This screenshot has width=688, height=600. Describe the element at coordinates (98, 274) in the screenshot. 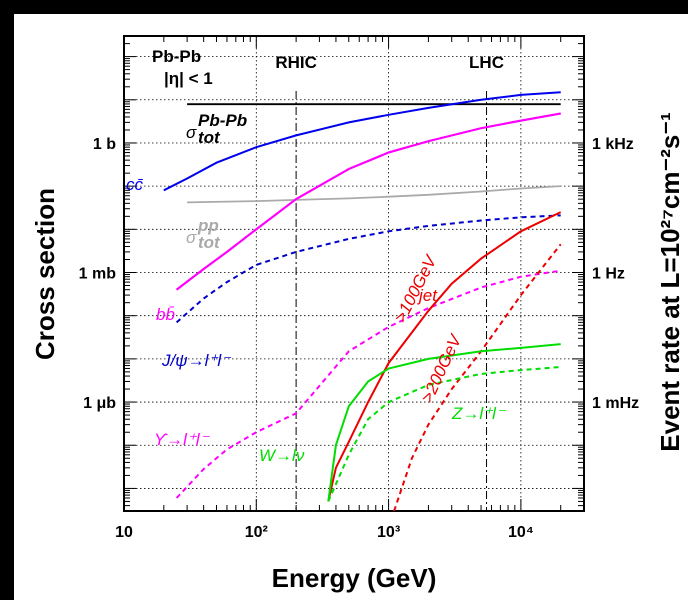

I see `y-tick-label-left: 1 mb` at that location.